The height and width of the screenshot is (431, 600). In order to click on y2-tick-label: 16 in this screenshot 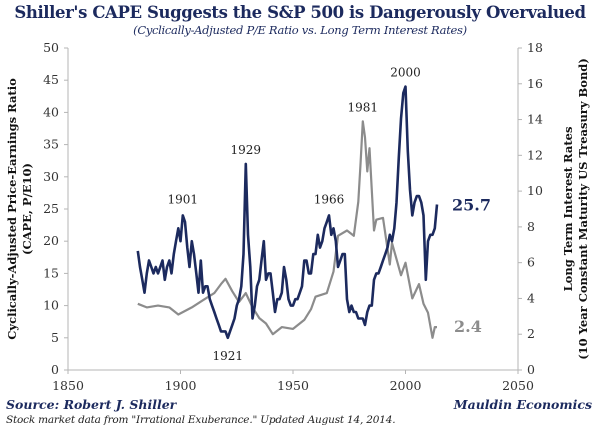, I will do `click(535, 83)`.